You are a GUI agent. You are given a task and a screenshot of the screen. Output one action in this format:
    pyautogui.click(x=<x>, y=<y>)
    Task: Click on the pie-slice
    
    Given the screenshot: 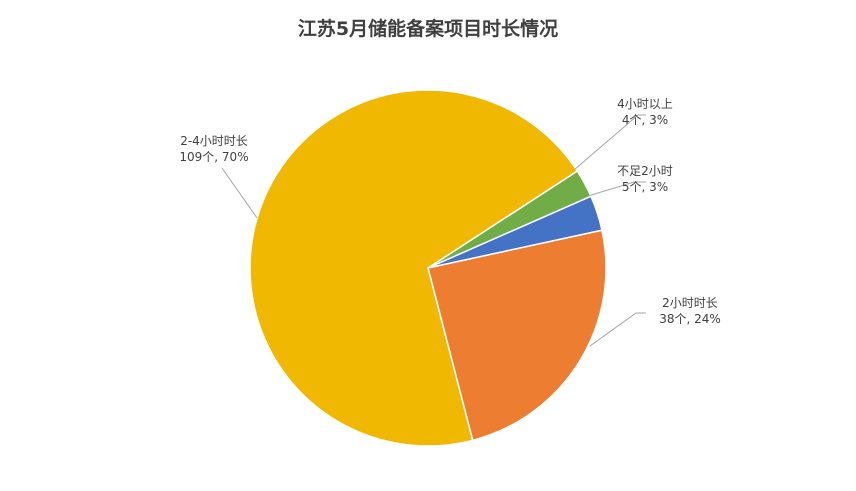 What is the action you would take?
    pyautogui.click(x=517, y=335)
    